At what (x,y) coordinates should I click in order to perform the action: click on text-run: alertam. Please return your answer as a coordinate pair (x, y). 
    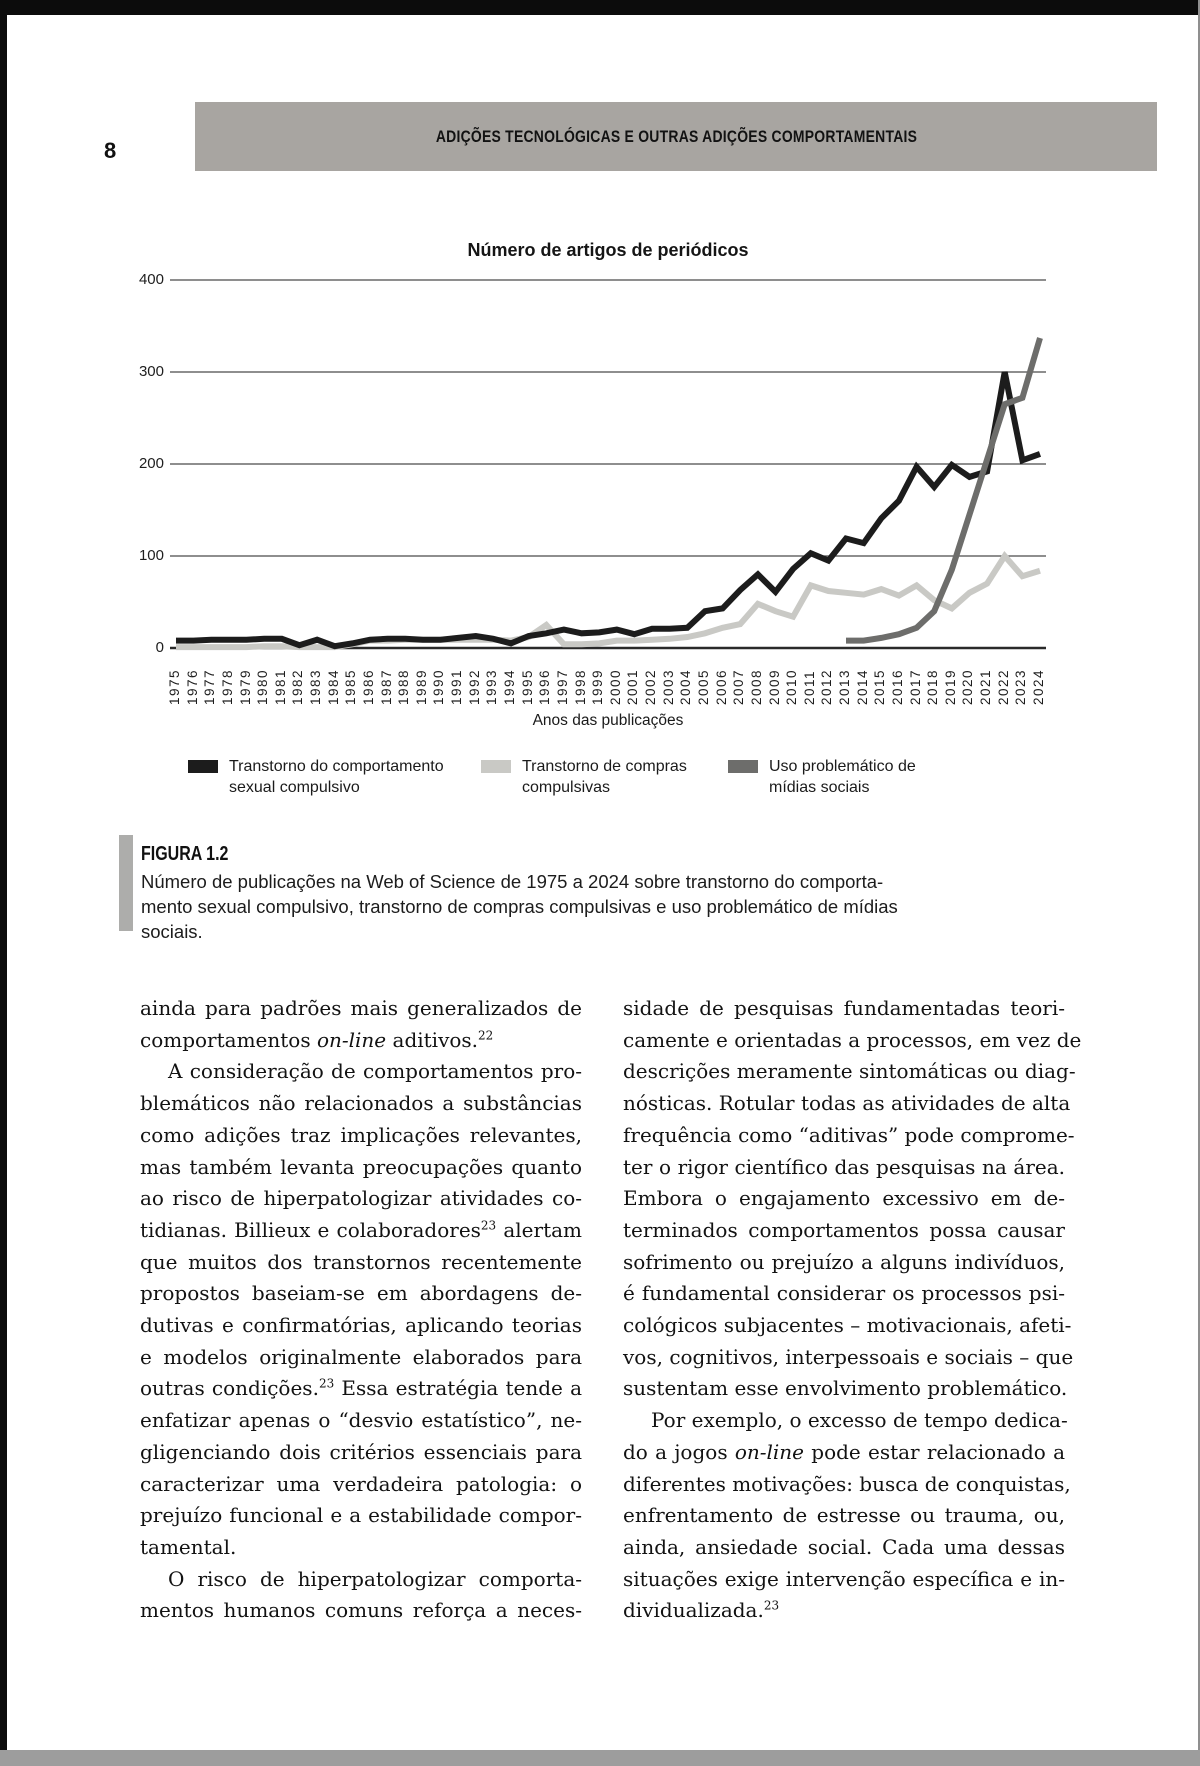
    Looking at the image, I should click on (539, 1229).